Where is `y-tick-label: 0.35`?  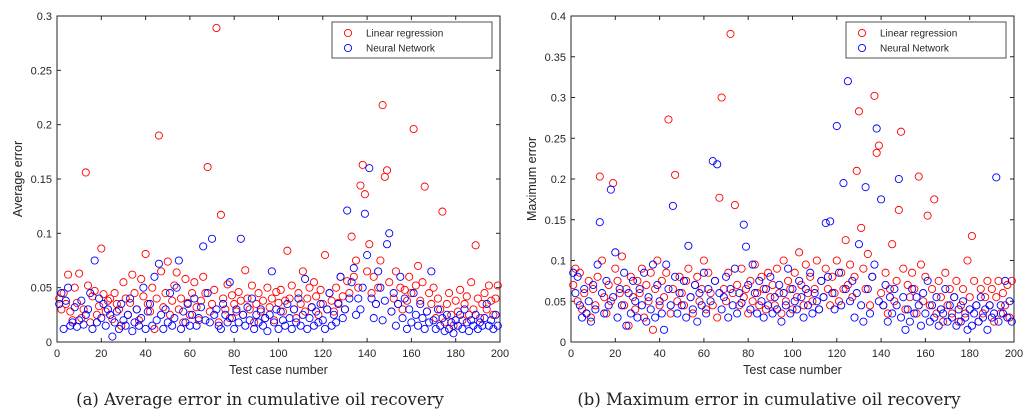 y-tick-label: 0.35 is located at coordinates (555, 58).